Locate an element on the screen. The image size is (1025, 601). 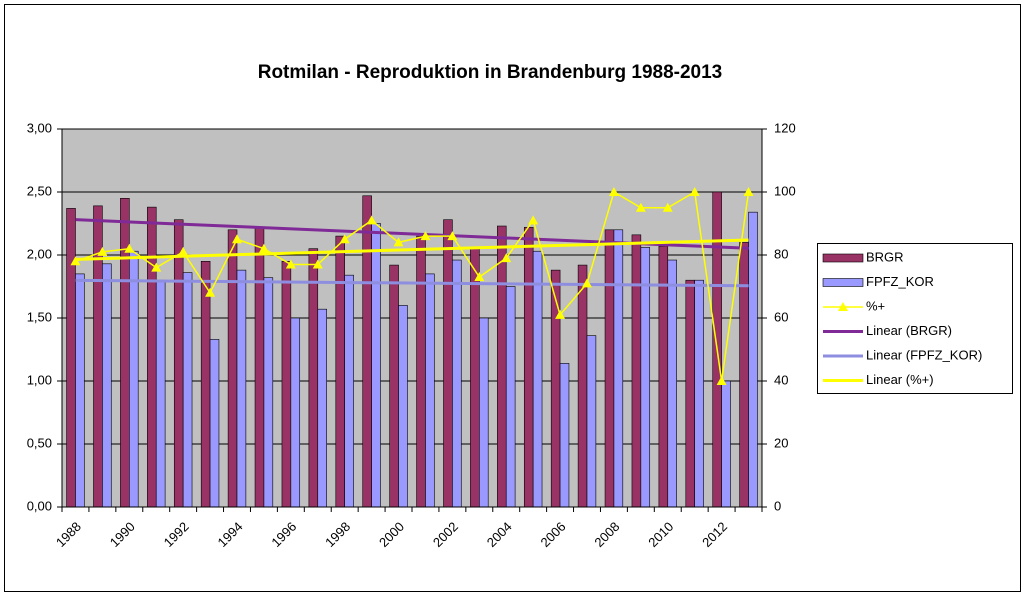
legend-label: %+ is located at coordinates (875, 305).